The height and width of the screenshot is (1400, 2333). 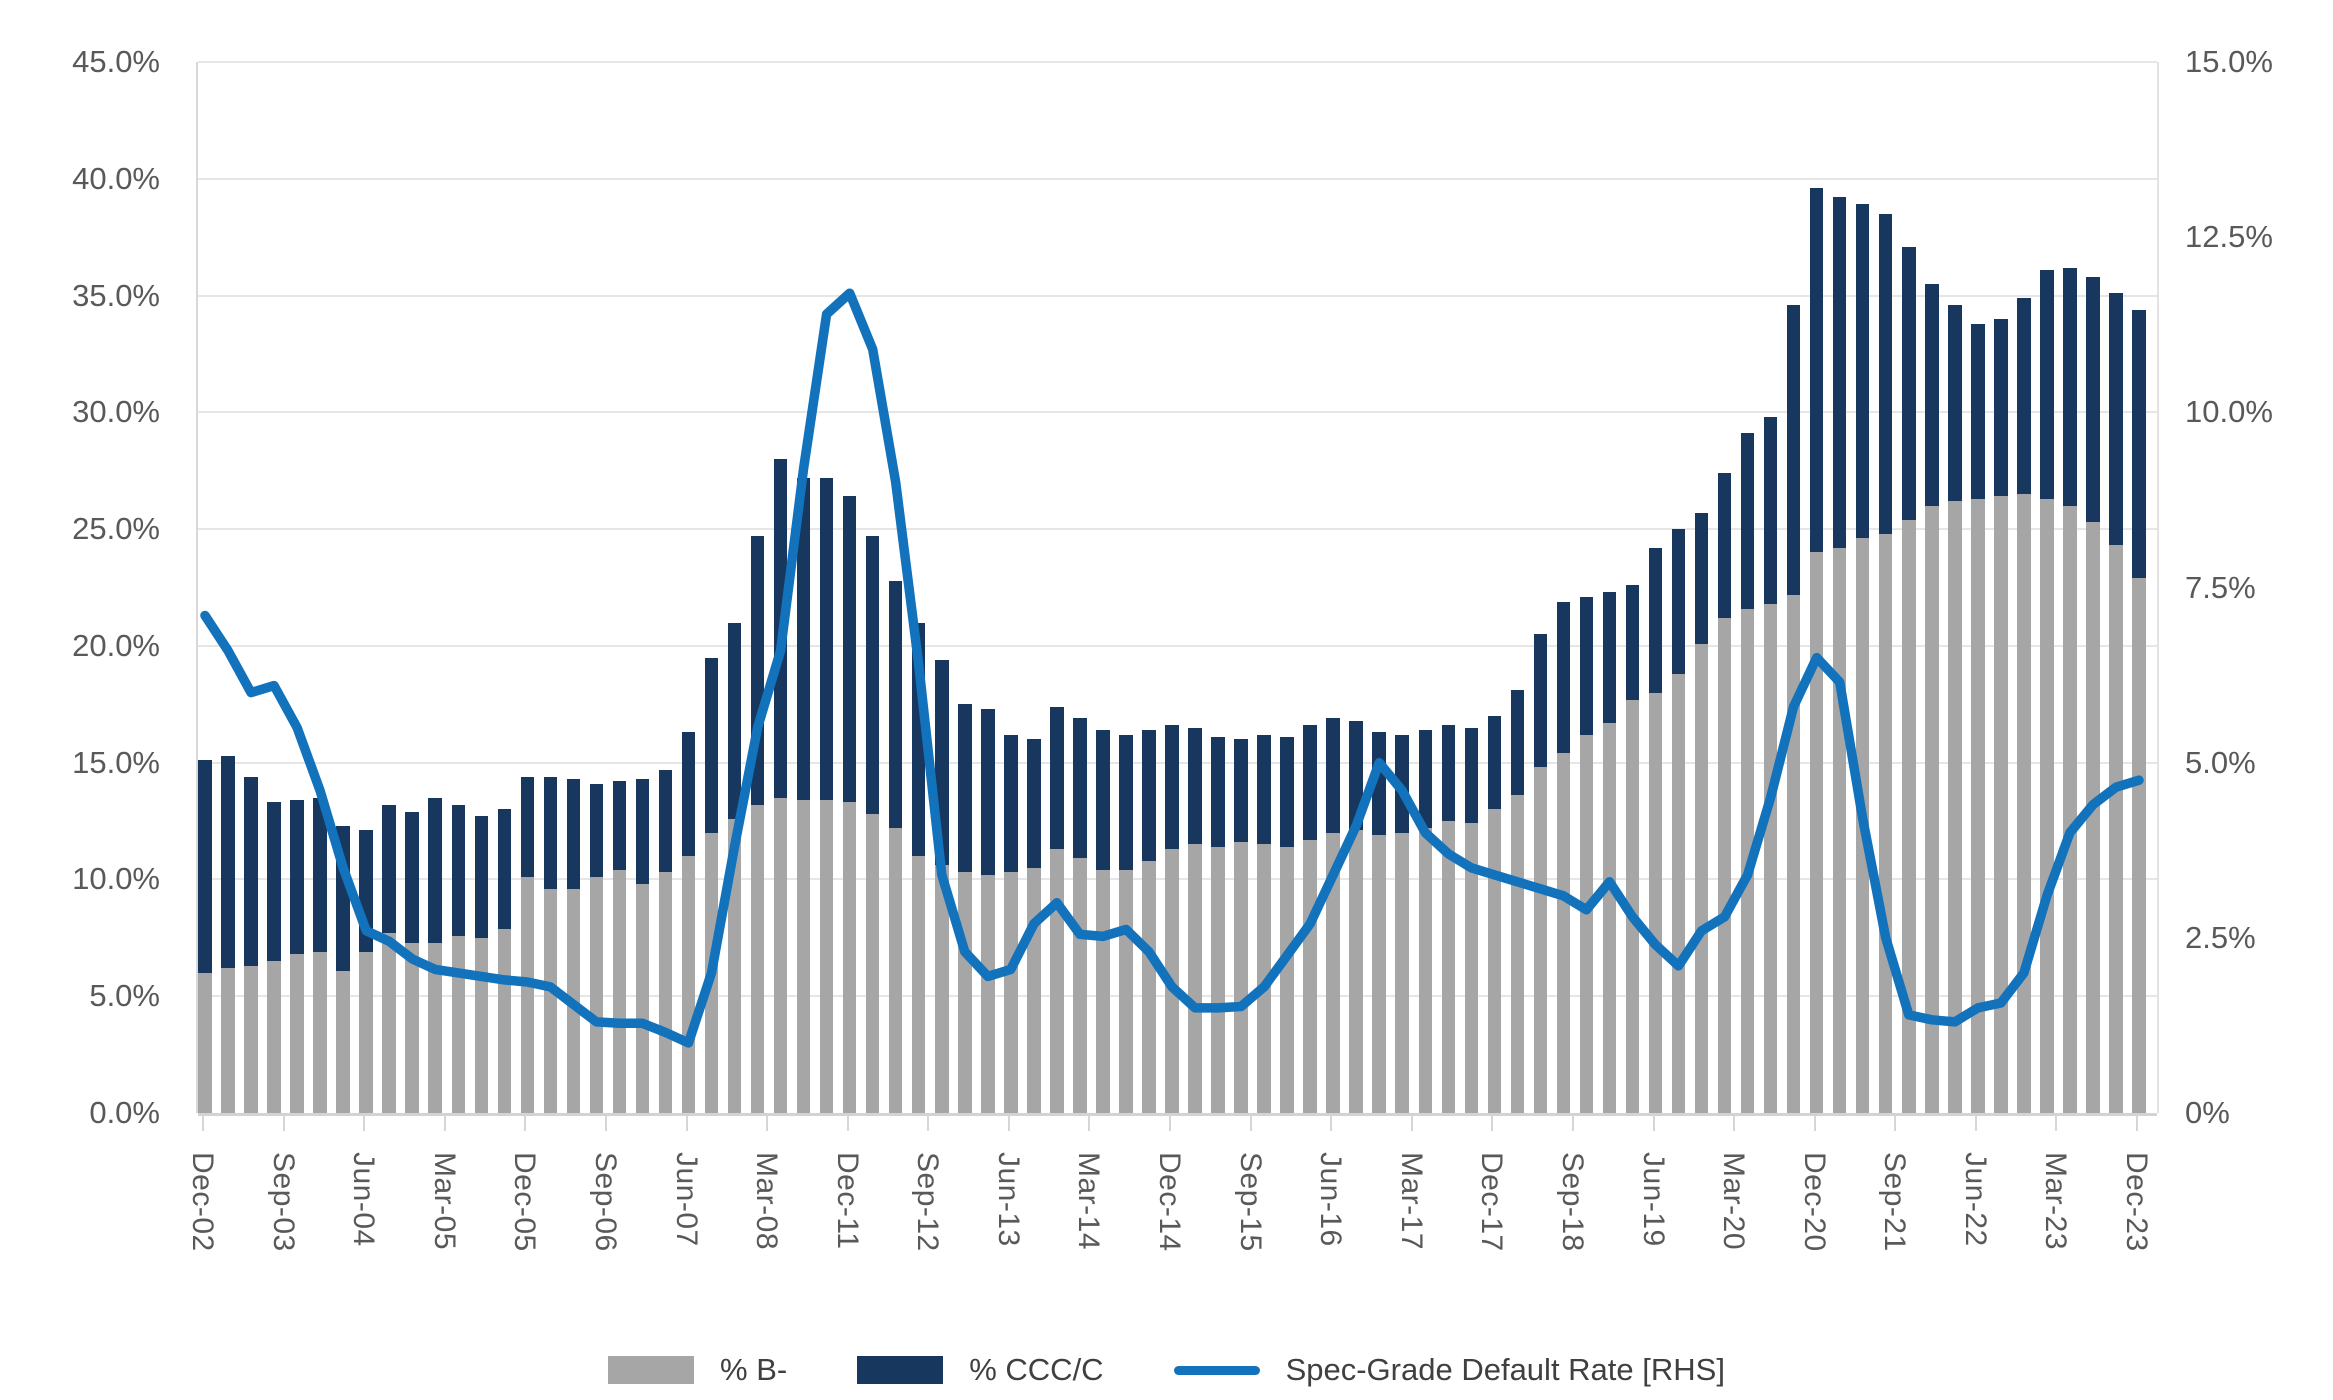 What do you see at coordinates (2207, 1112) in the screenshot?
I see `right-axis-tick-label: 0%` at bounding box center [2207, 1112].